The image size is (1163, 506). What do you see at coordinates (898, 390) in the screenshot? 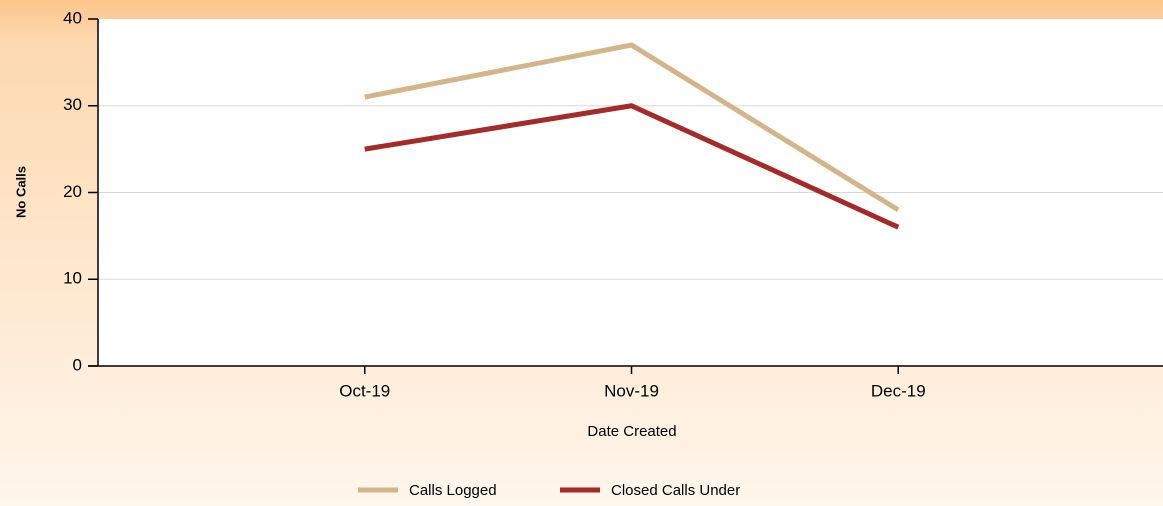
I see `x-tick-label: Dec-19` at bounding box center [898, 390].